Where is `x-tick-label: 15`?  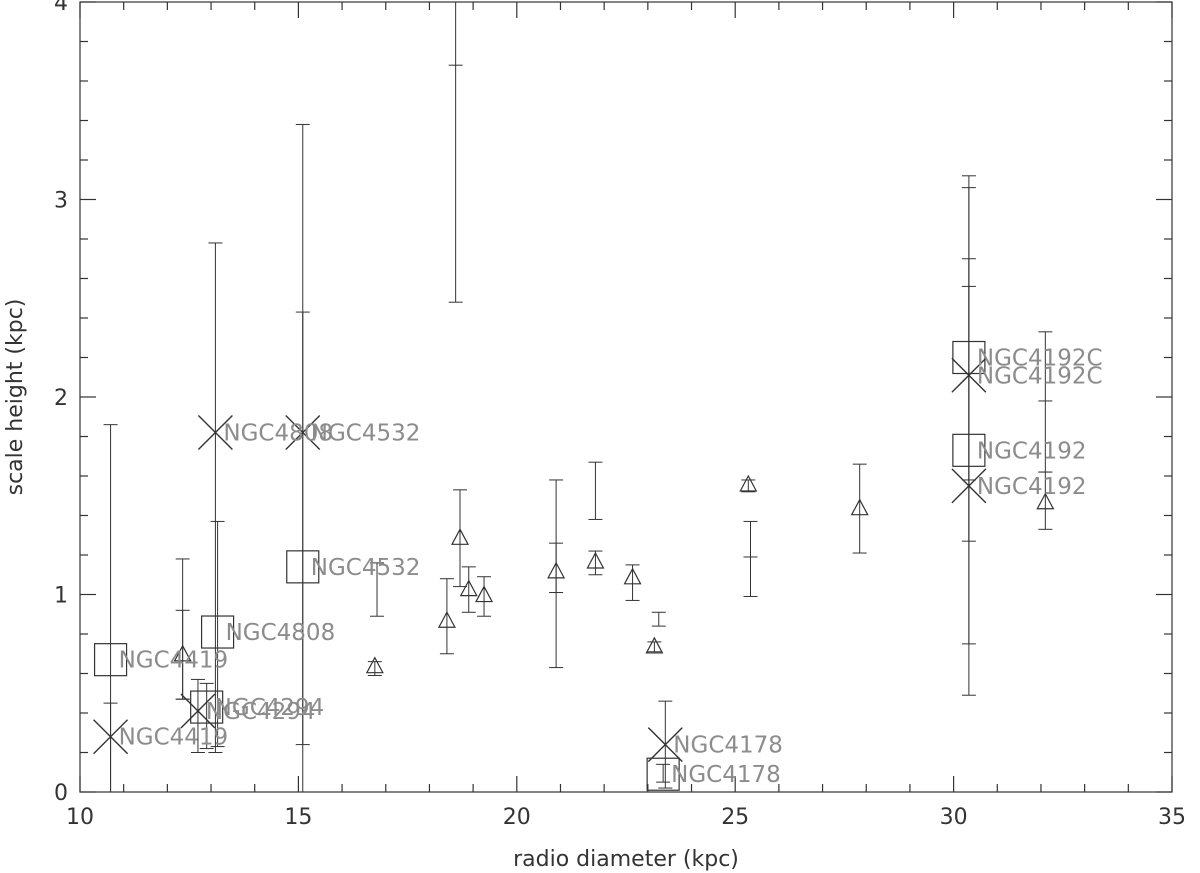
x-tick-label: 15 is located at coordinates (298, 817).